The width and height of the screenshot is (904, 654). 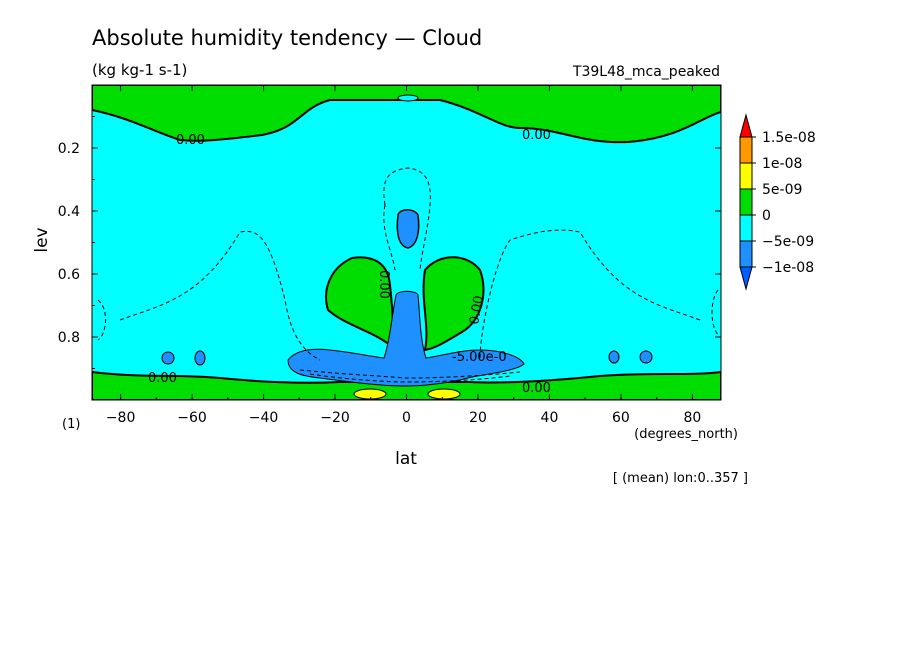 I want to click on x-tick-label: 60, so click(x=621, y=418).